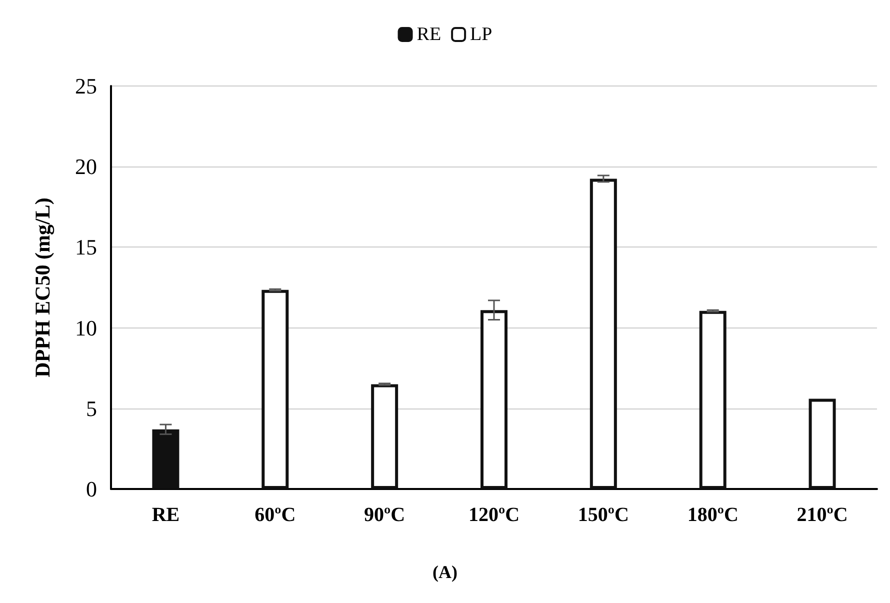  Describe the element at coordinates (445, 572) in the screenshot. I see `text: (A)` at that location.